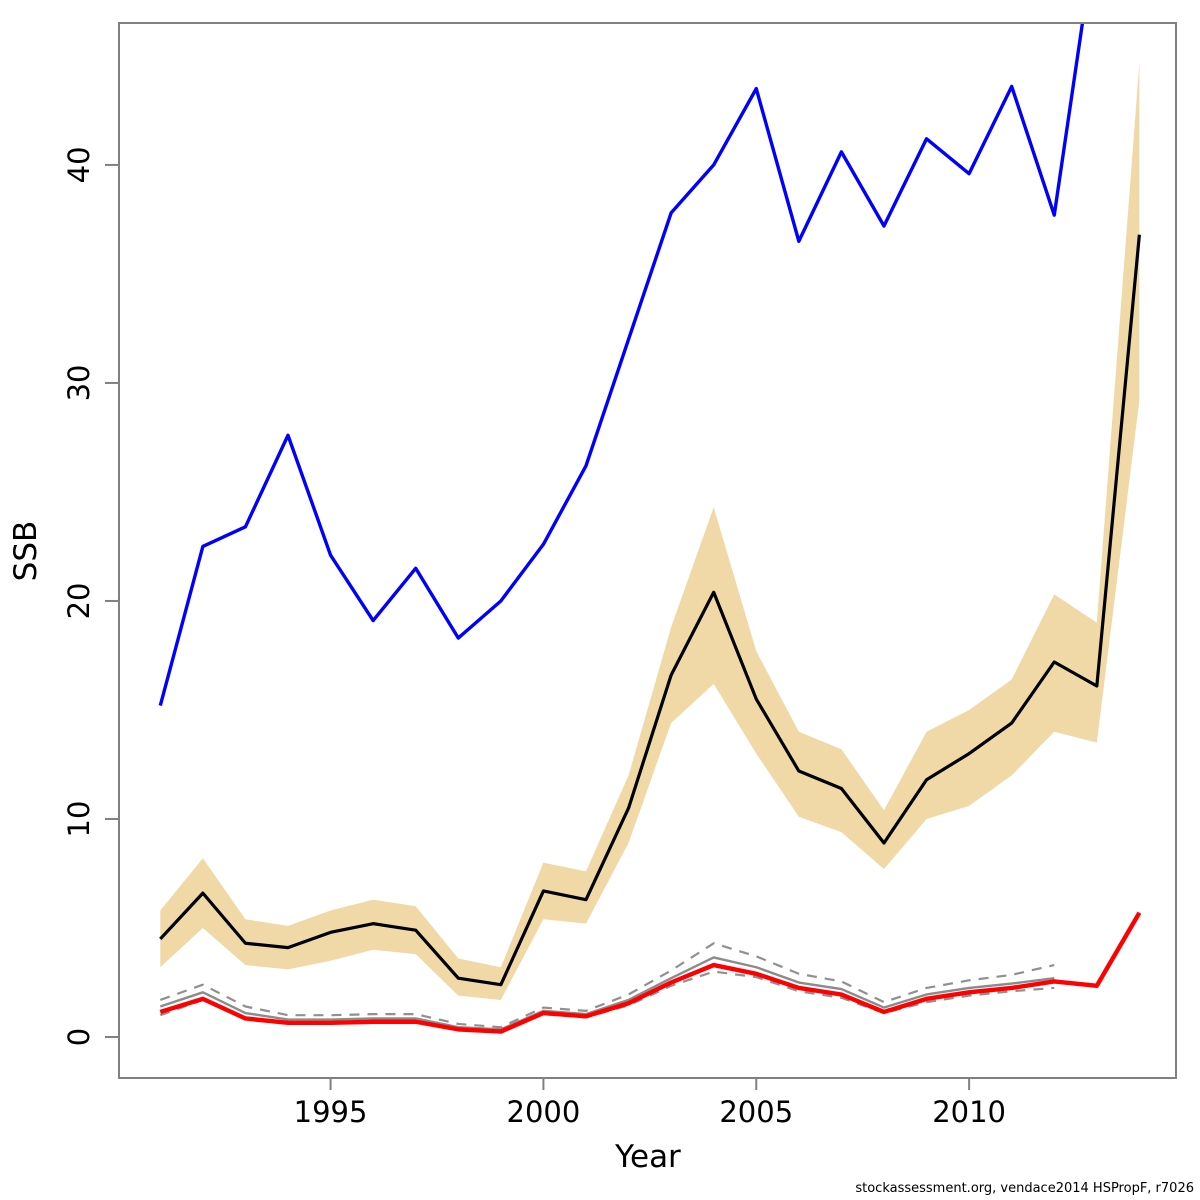 The height and width of the screenshot is (1200, 1200). I want to click on x-tick-label: 1995, so click(331, 1112).